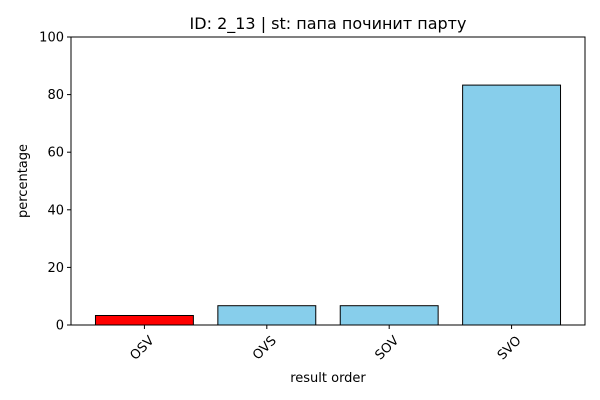 This screenshot has height=400, width=600. Describe the element at coordinates (389, 315) in the screenshot. I see `bar-sov` at that location.